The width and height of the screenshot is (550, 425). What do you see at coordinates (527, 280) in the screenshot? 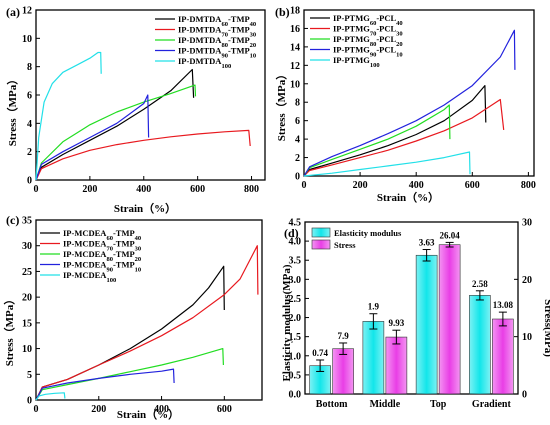
I see `panel-d-y-right-tick-label: 20` at bounding box center [527, 280].